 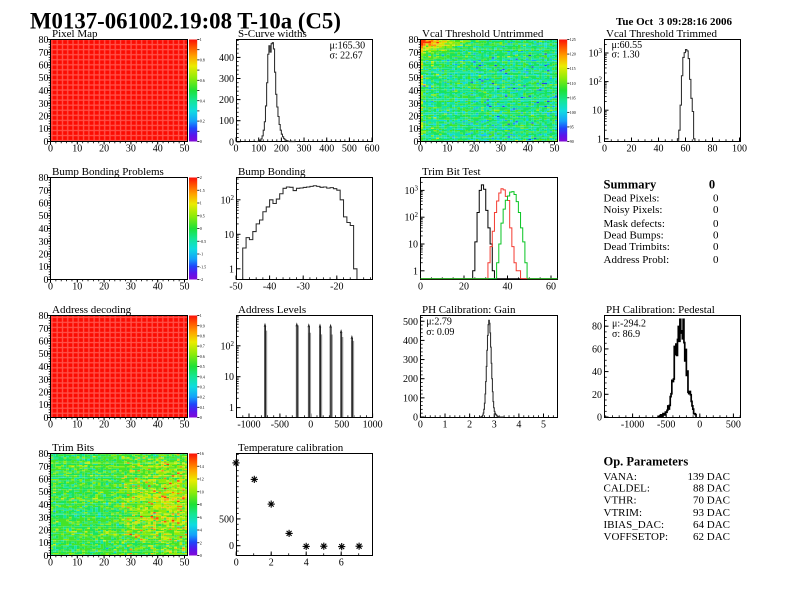 I want to click on svg-text: 93 DAC, so click(x=711, y=513).